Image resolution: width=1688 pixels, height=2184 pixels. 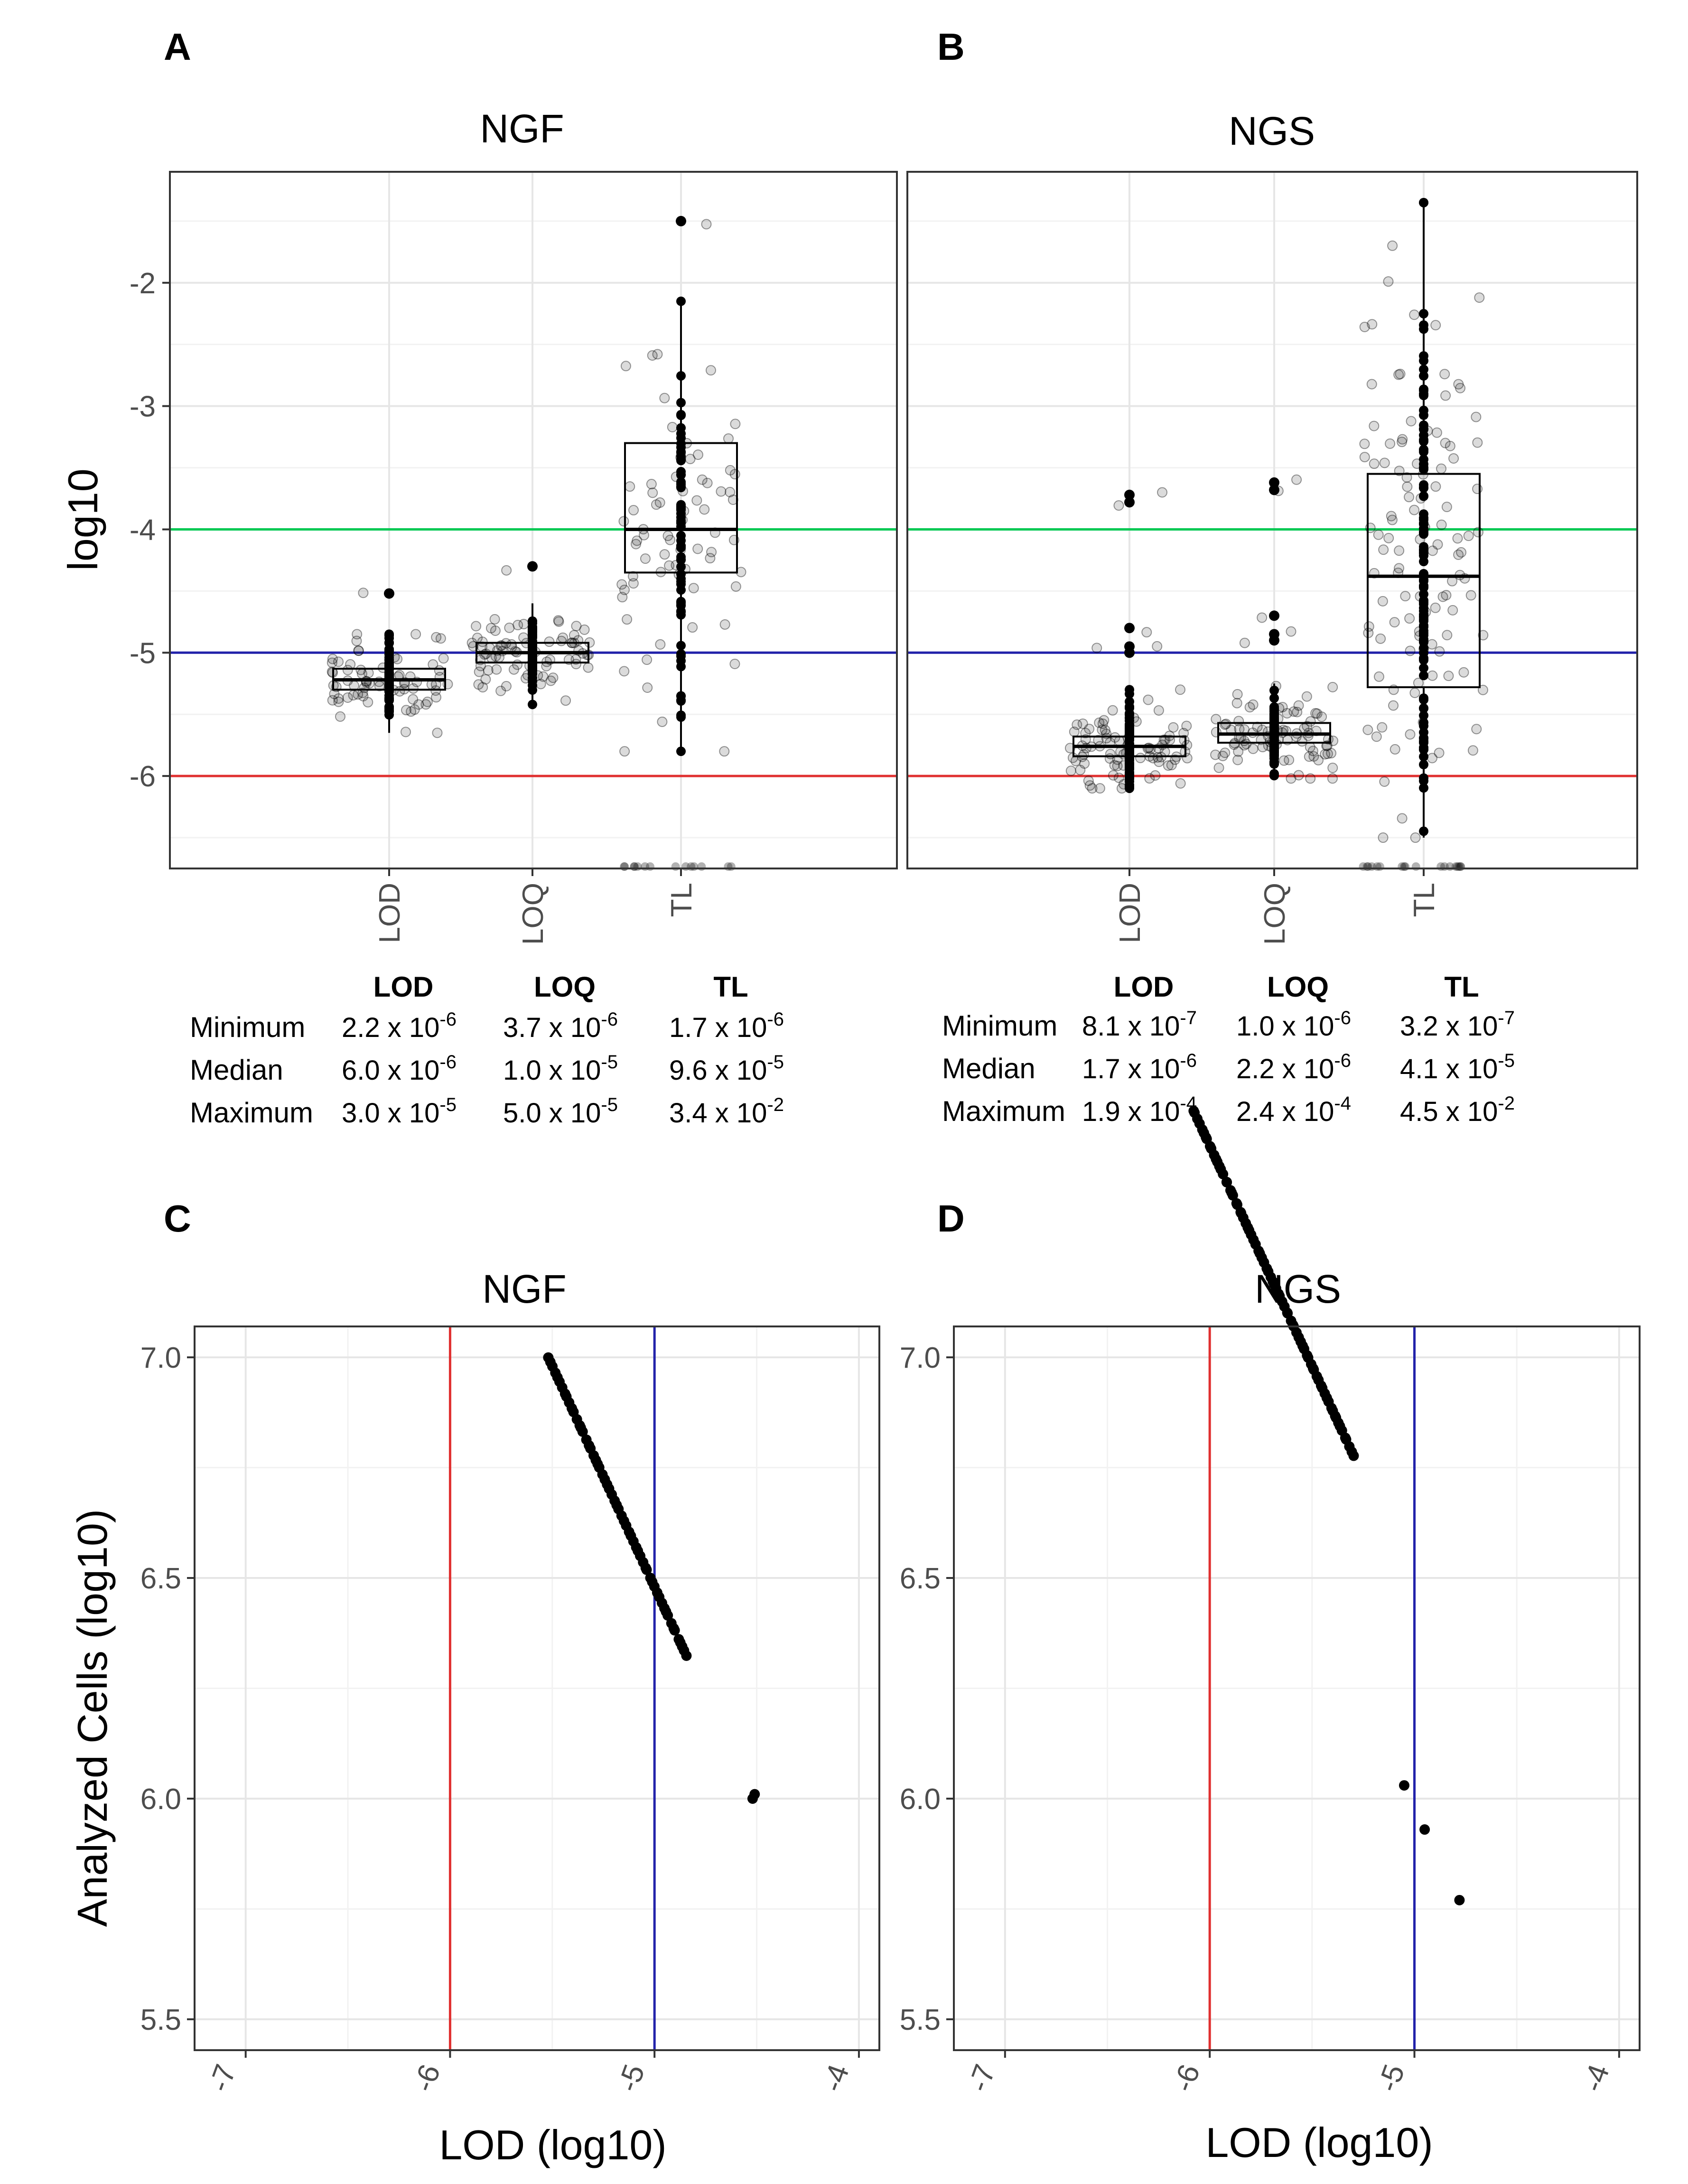 I want to click on mantissa: 3.7 x 10, so click(x=552, y=1027).